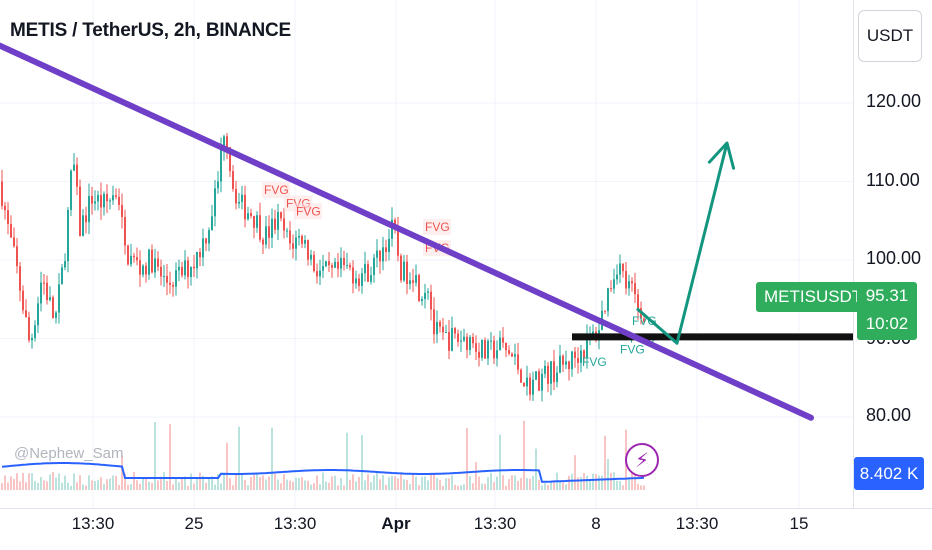 The image size is (932, 550). I want to click on fvg-zone, so click(276, 190).